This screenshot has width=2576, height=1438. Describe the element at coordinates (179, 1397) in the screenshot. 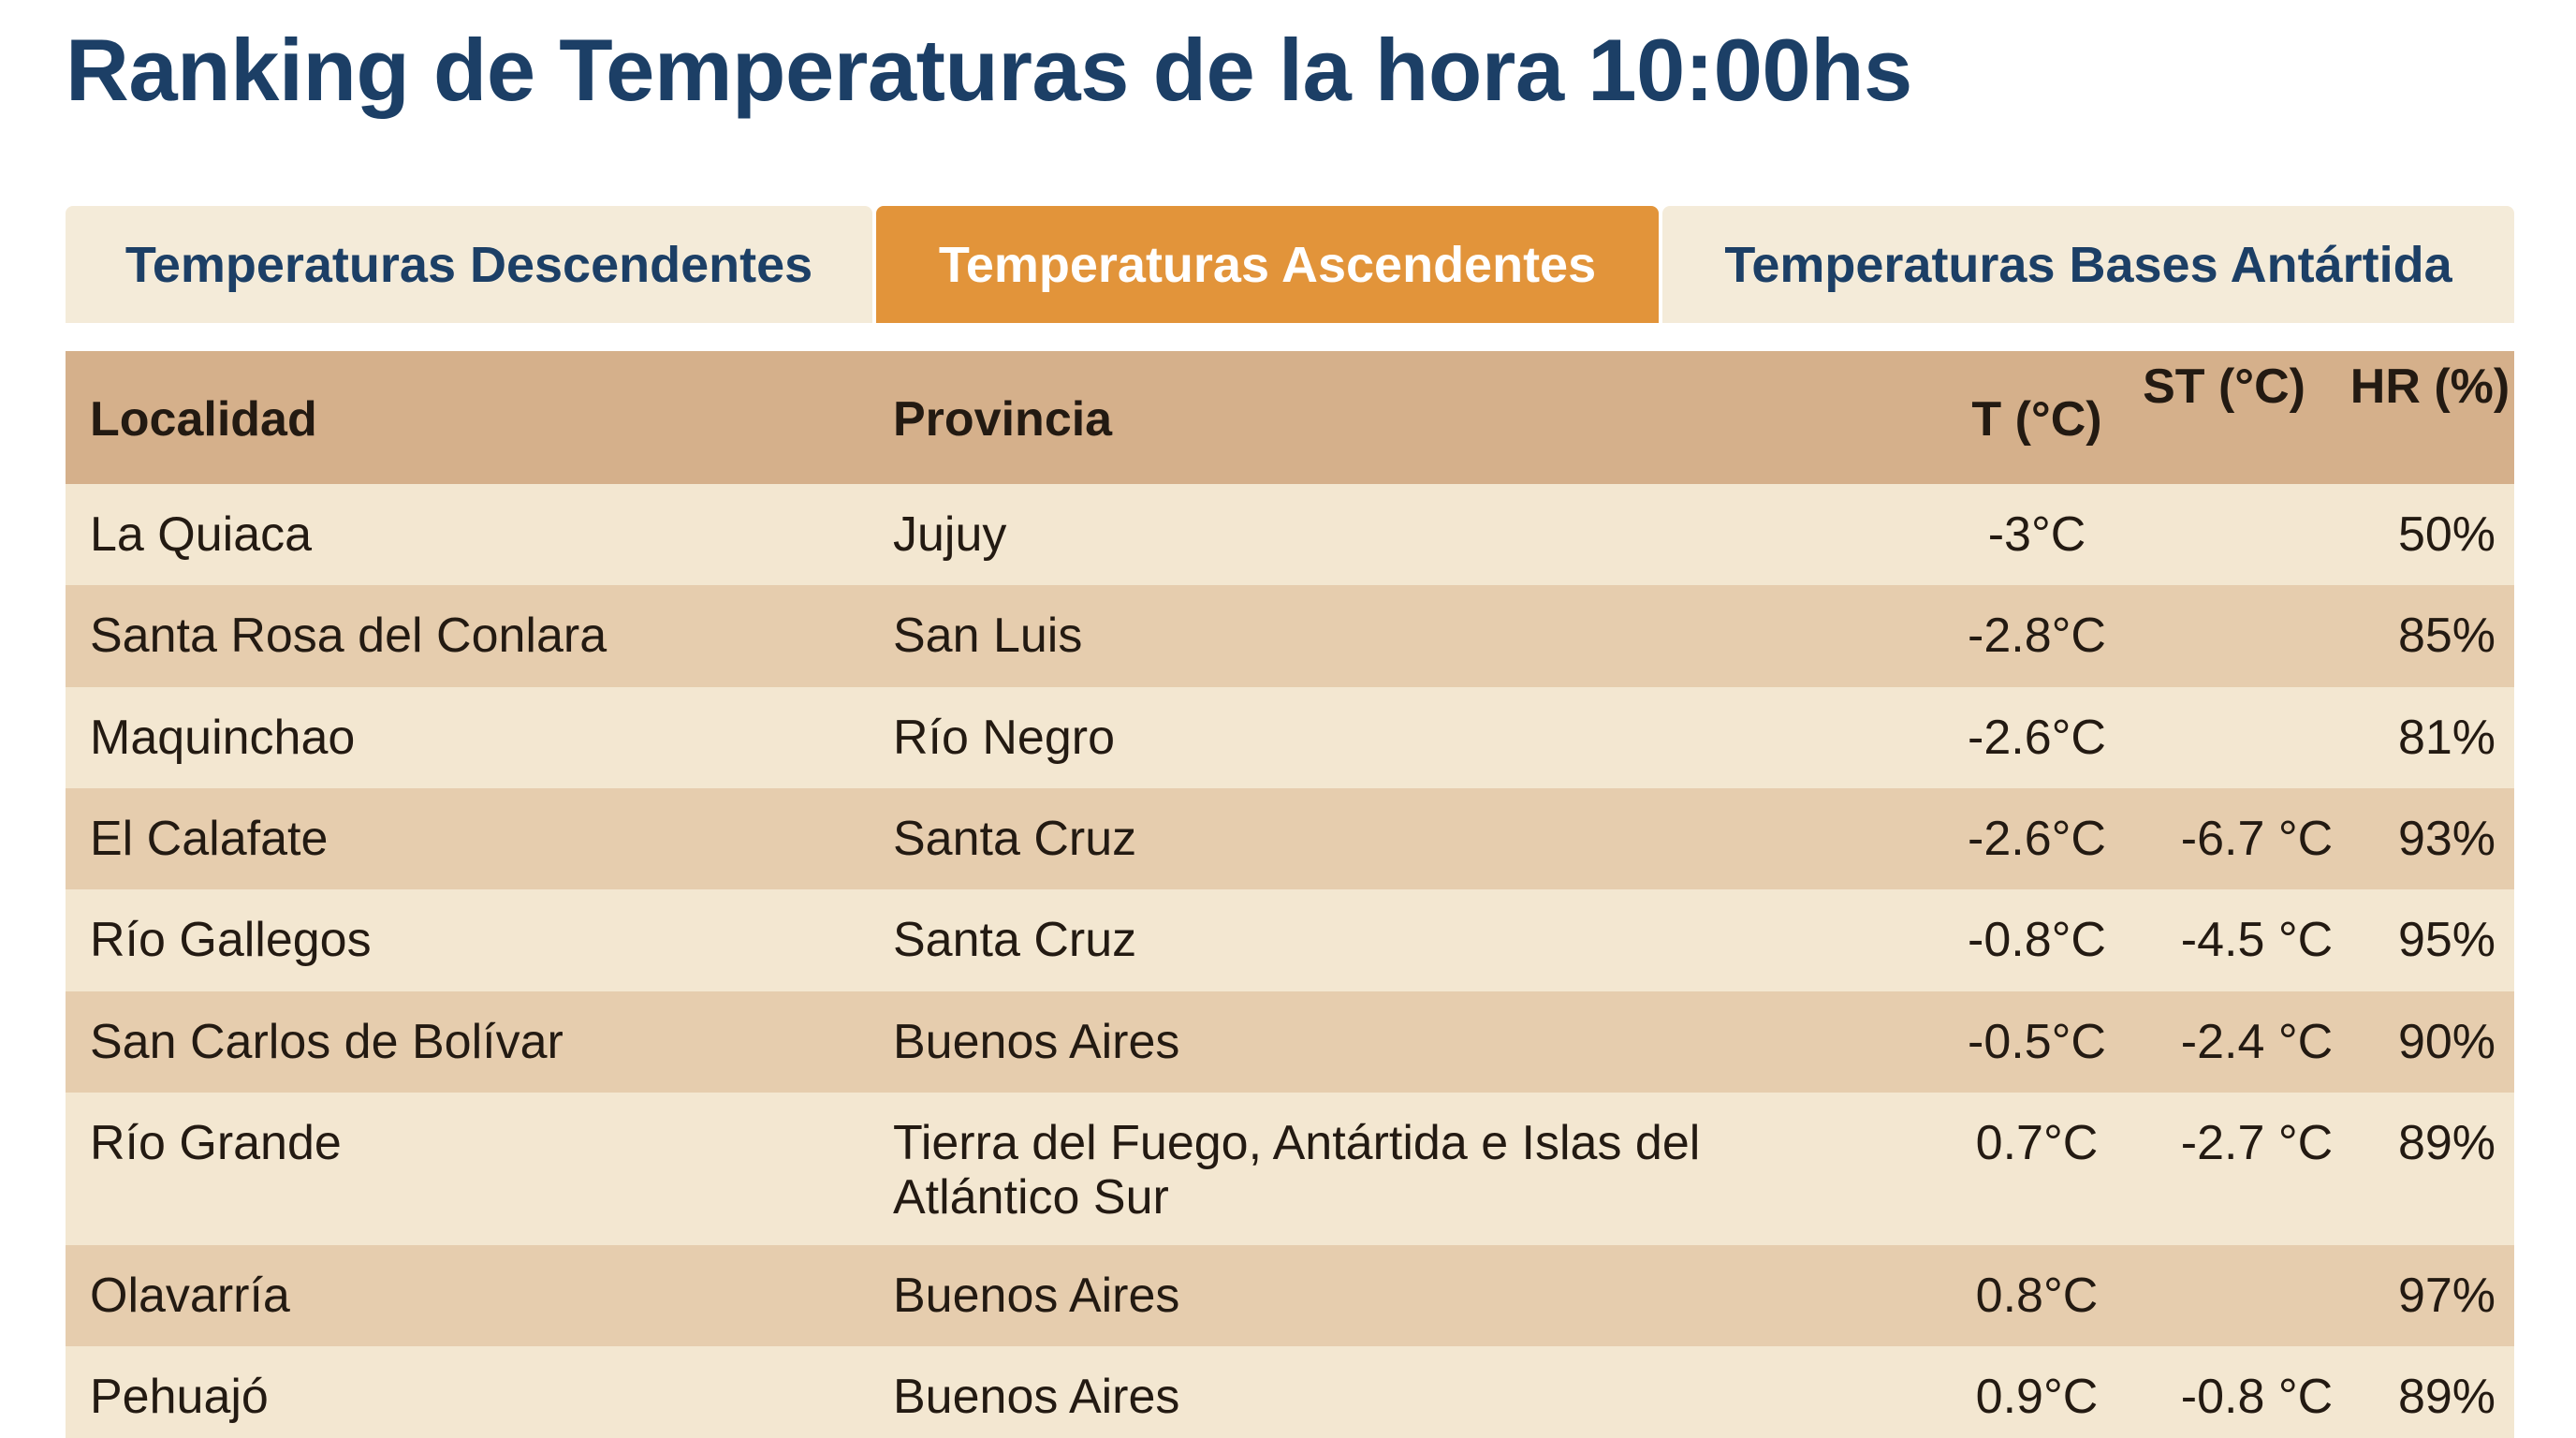

I see `cell-localidad: Pehuajó` at that location.